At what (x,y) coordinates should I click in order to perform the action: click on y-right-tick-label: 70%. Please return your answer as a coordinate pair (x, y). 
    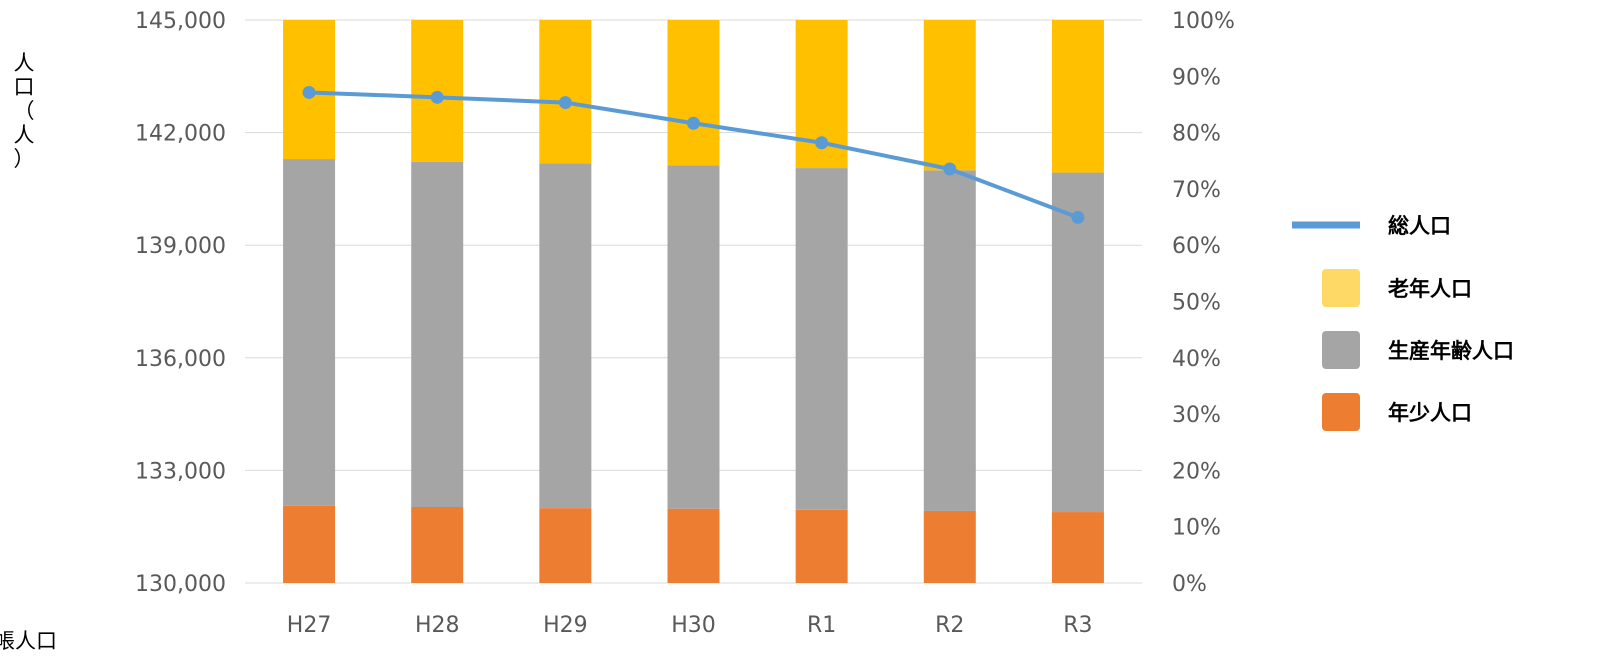
    Looking at the image, I should click on (1196, 190).